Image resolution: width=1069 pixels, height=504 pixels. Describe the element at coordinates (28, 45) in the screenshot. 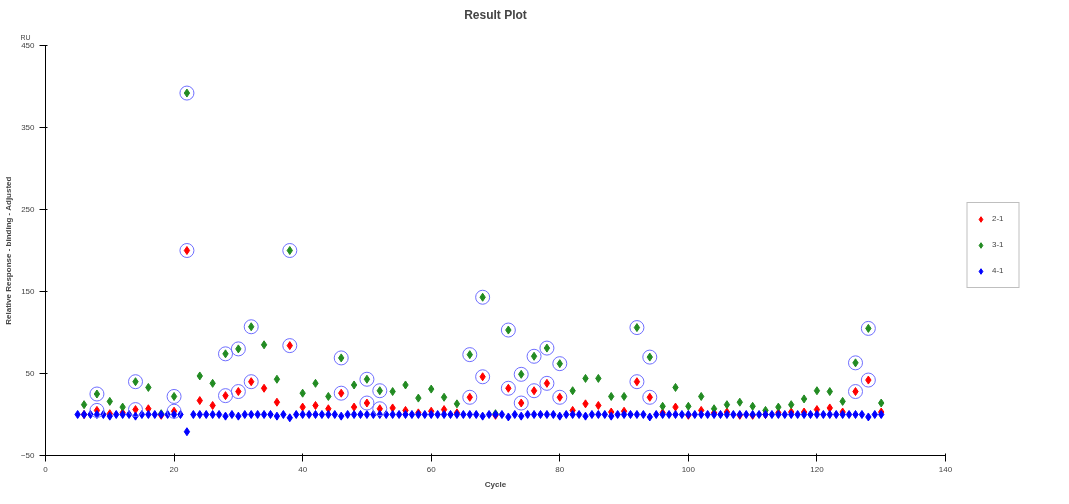

I see `y-tick-label: 450` at that location.